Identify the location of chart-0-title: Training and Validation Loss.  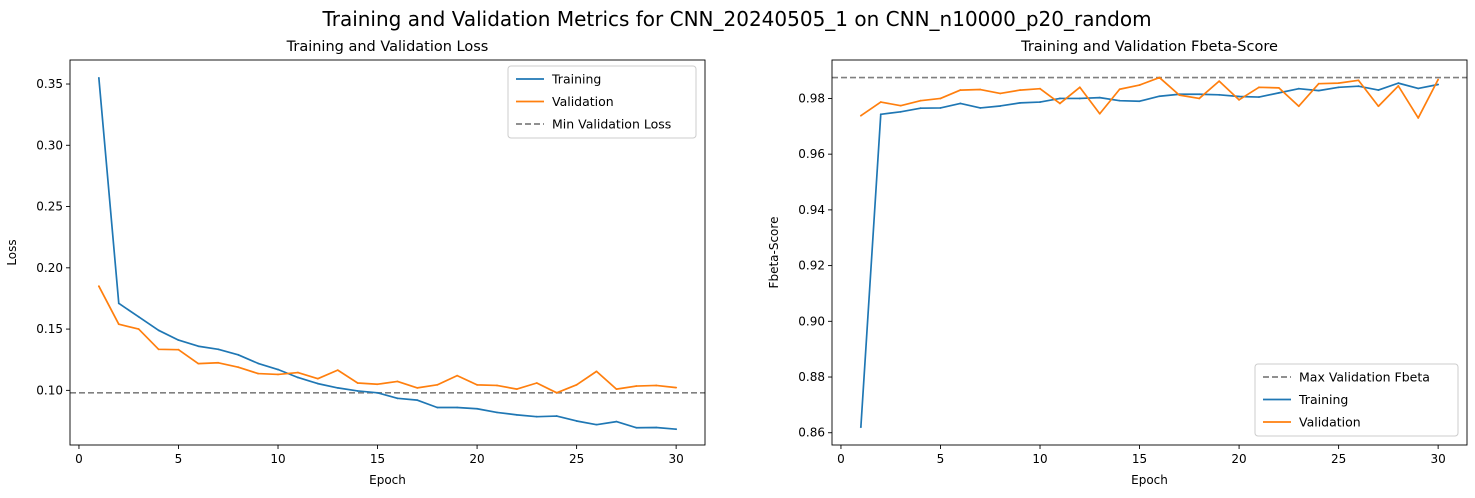
(387, 47).